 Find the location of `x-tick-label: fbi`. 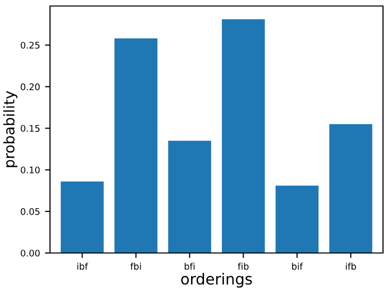

x-tick-label: fbi is located at coordinates (135, 266).